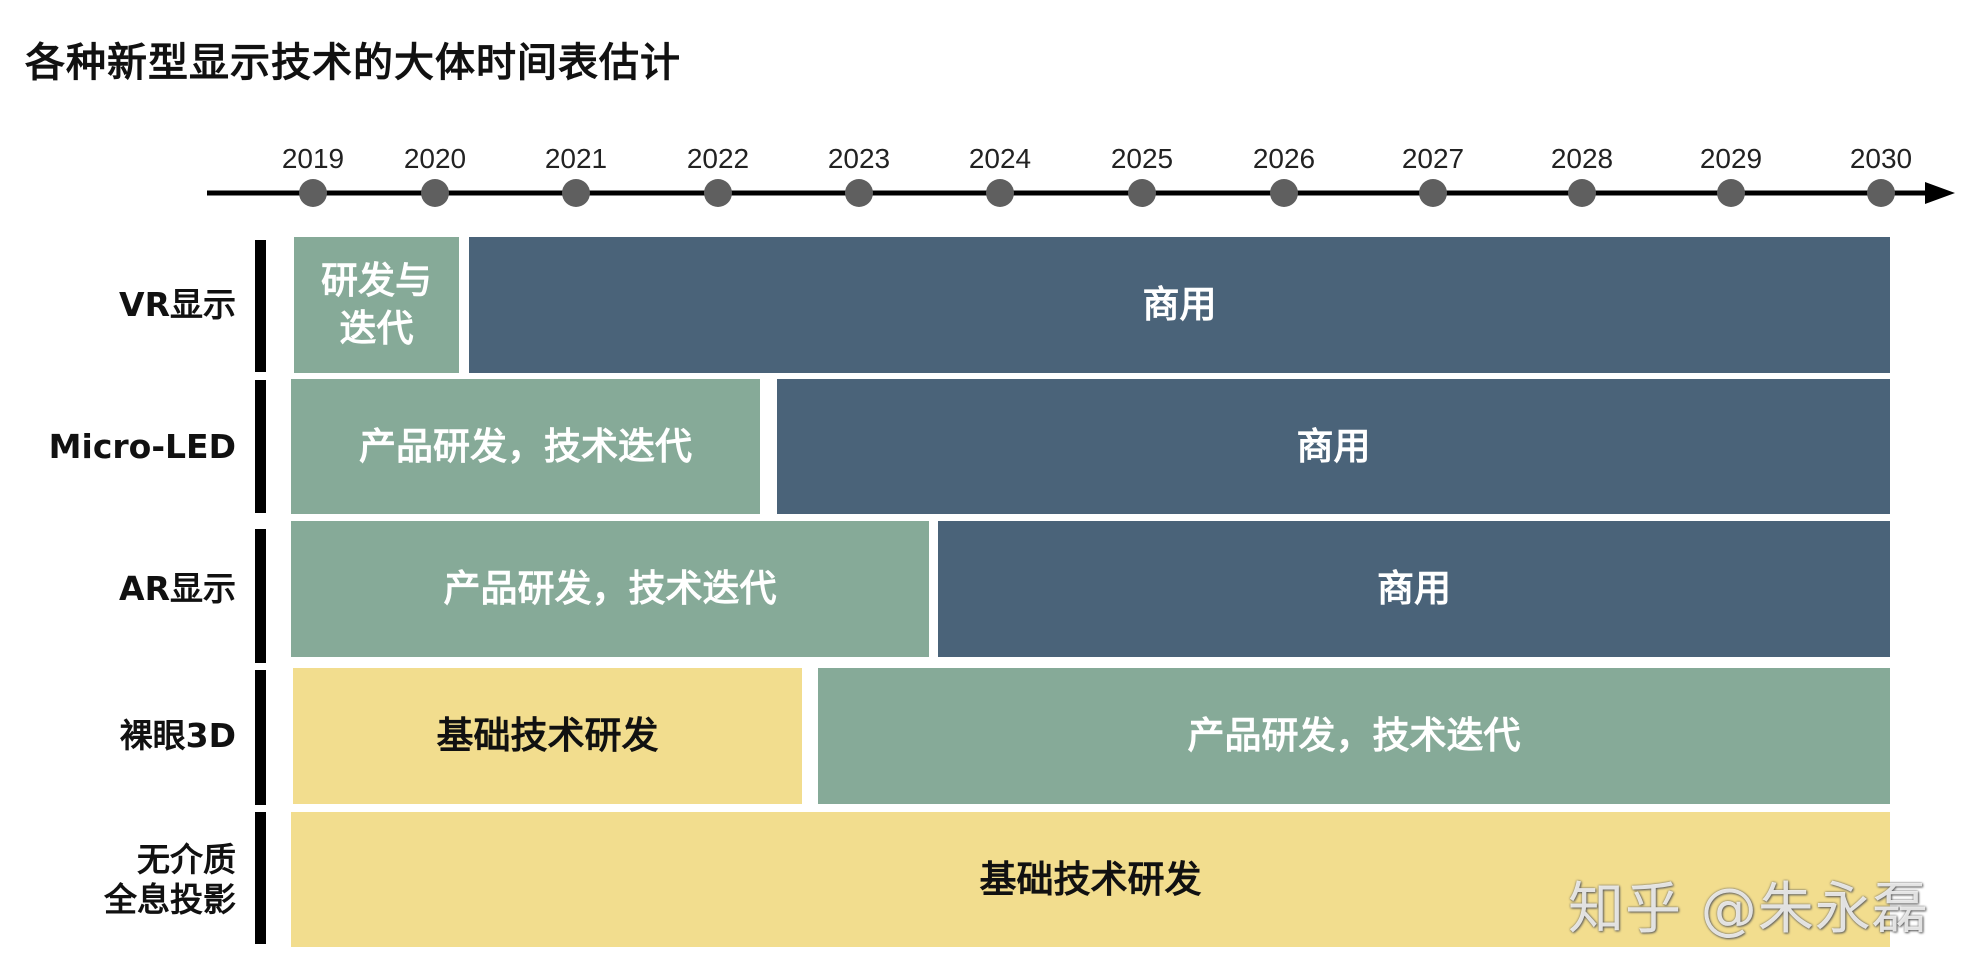  Describe the element at coordinates (718, 158) in the screenshot. I see `year-label: 2022` at that location.